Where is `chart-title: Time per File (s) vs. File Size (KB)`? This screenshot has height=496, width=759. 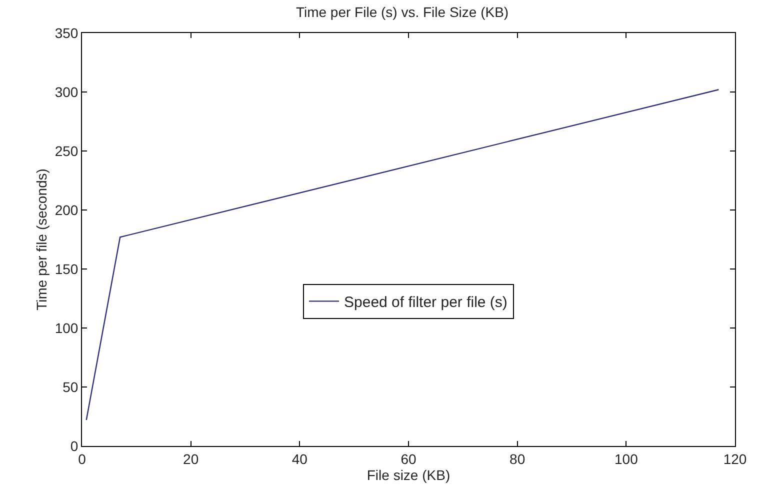 chart-title: Time per File (s) vs. File Size (KB) is located at coordinates (402, 12).